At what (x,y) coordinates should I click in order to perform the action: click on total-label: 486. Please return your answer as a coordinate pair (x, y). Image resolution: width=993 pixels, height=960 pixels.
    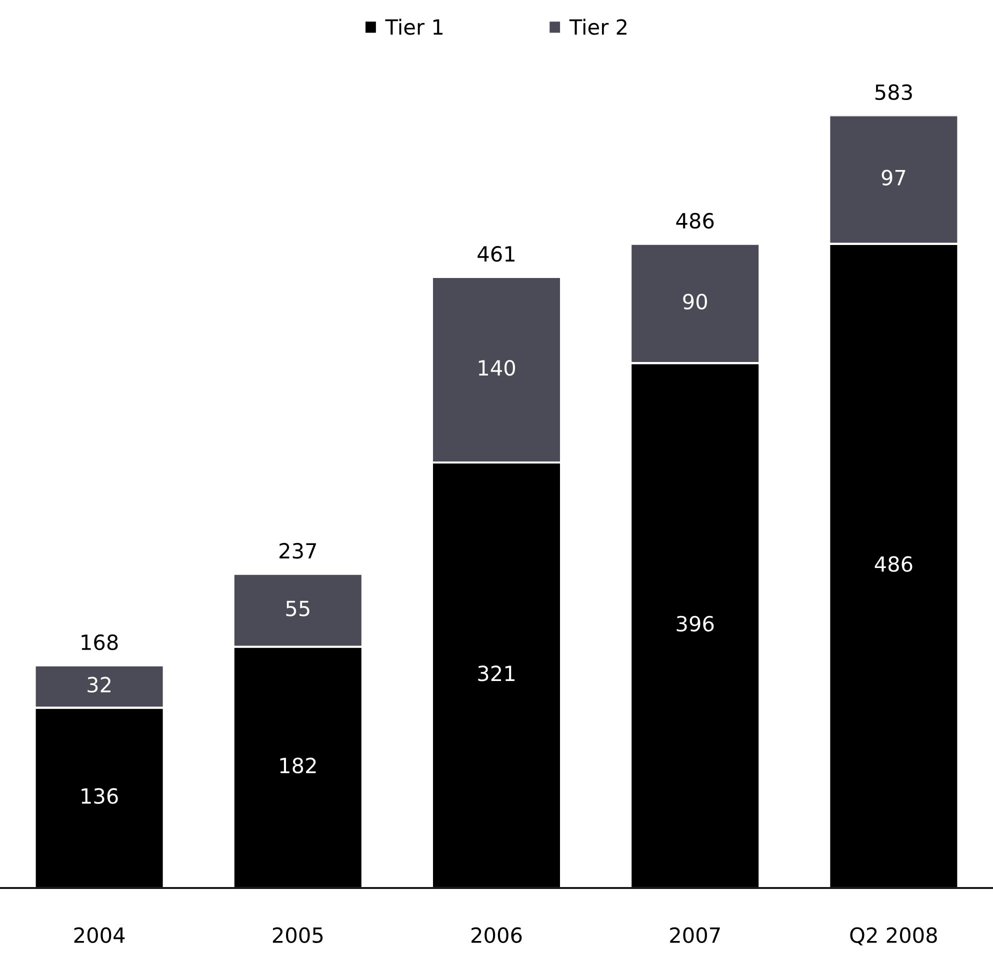
    Looking at the image, I should click on (695, 220).